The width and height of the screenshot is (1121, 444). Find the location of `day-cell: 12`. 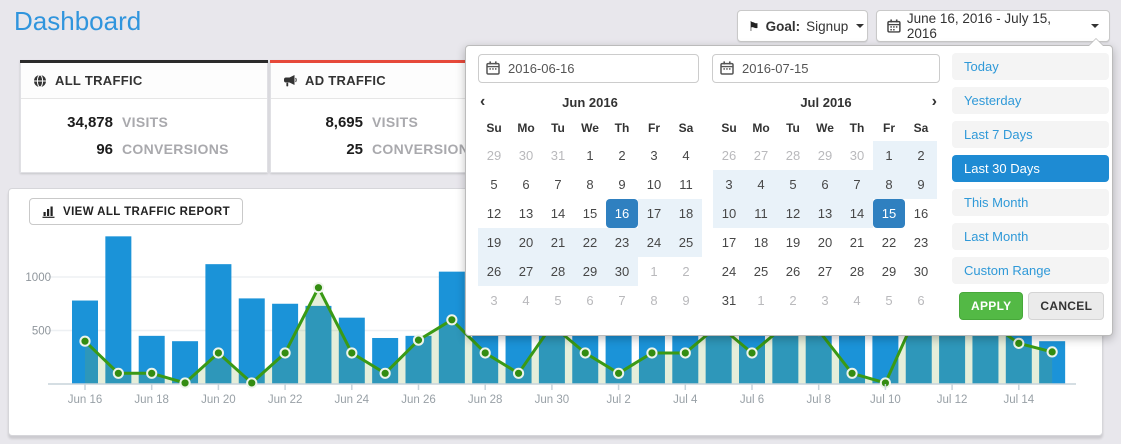

day-cell: 12 is located at coordinates (494, 213).